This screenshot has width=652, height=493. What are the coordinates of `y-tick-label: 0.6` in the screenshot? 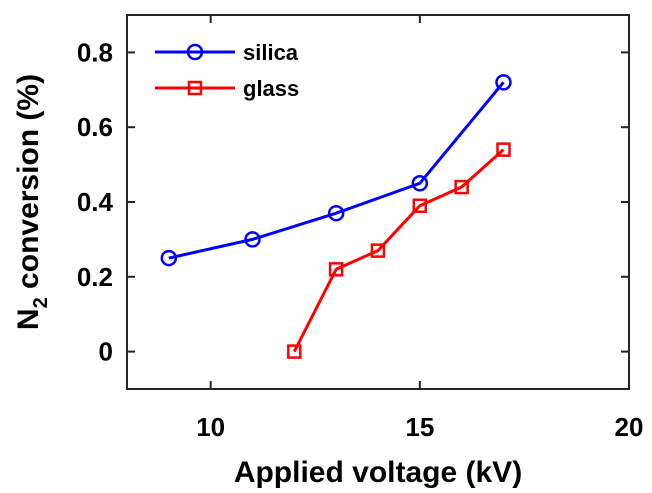 It's located at (95, 127).